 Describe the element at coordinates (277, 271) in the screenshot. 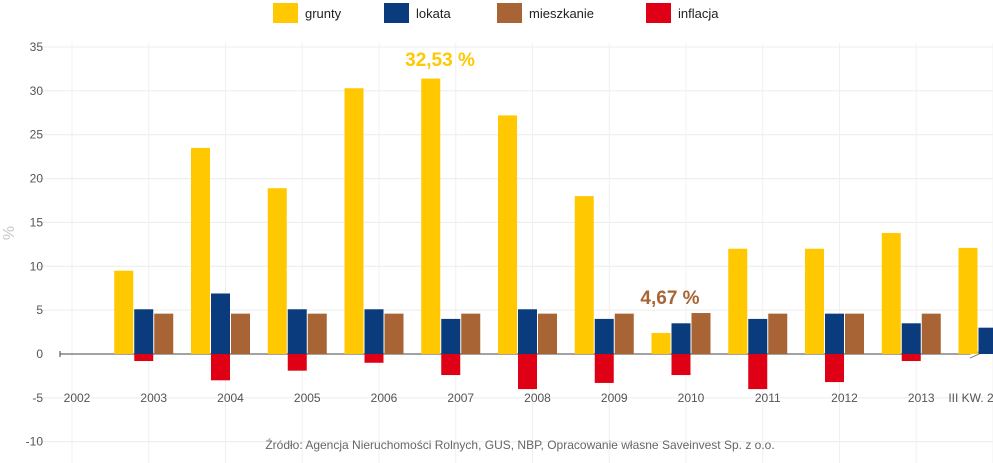

I see `bar-grunty-2005` at that location.